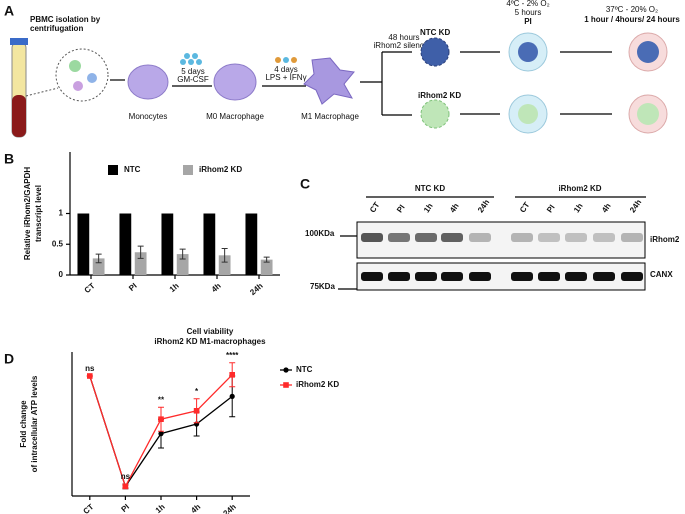 This screenshot has width=685, height=514. Describe the element at coordinates (161, 399) in the screenshot. I see `significance: **` at that location.